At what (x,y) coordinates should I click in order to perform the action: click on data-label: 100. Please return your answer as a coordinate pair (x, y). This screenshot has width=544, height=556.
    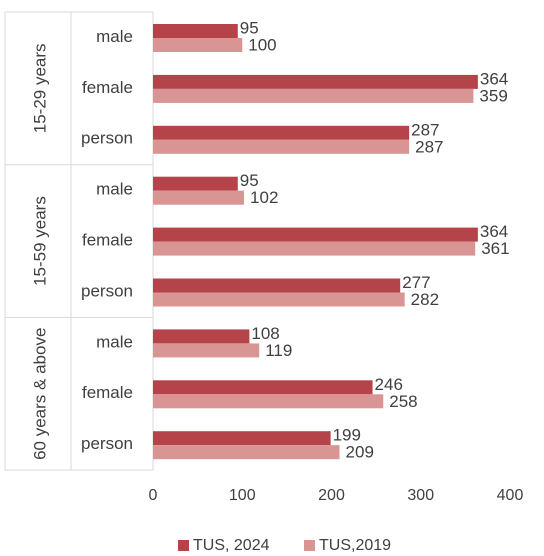
    Looking at the image, I should click on (262, 44).